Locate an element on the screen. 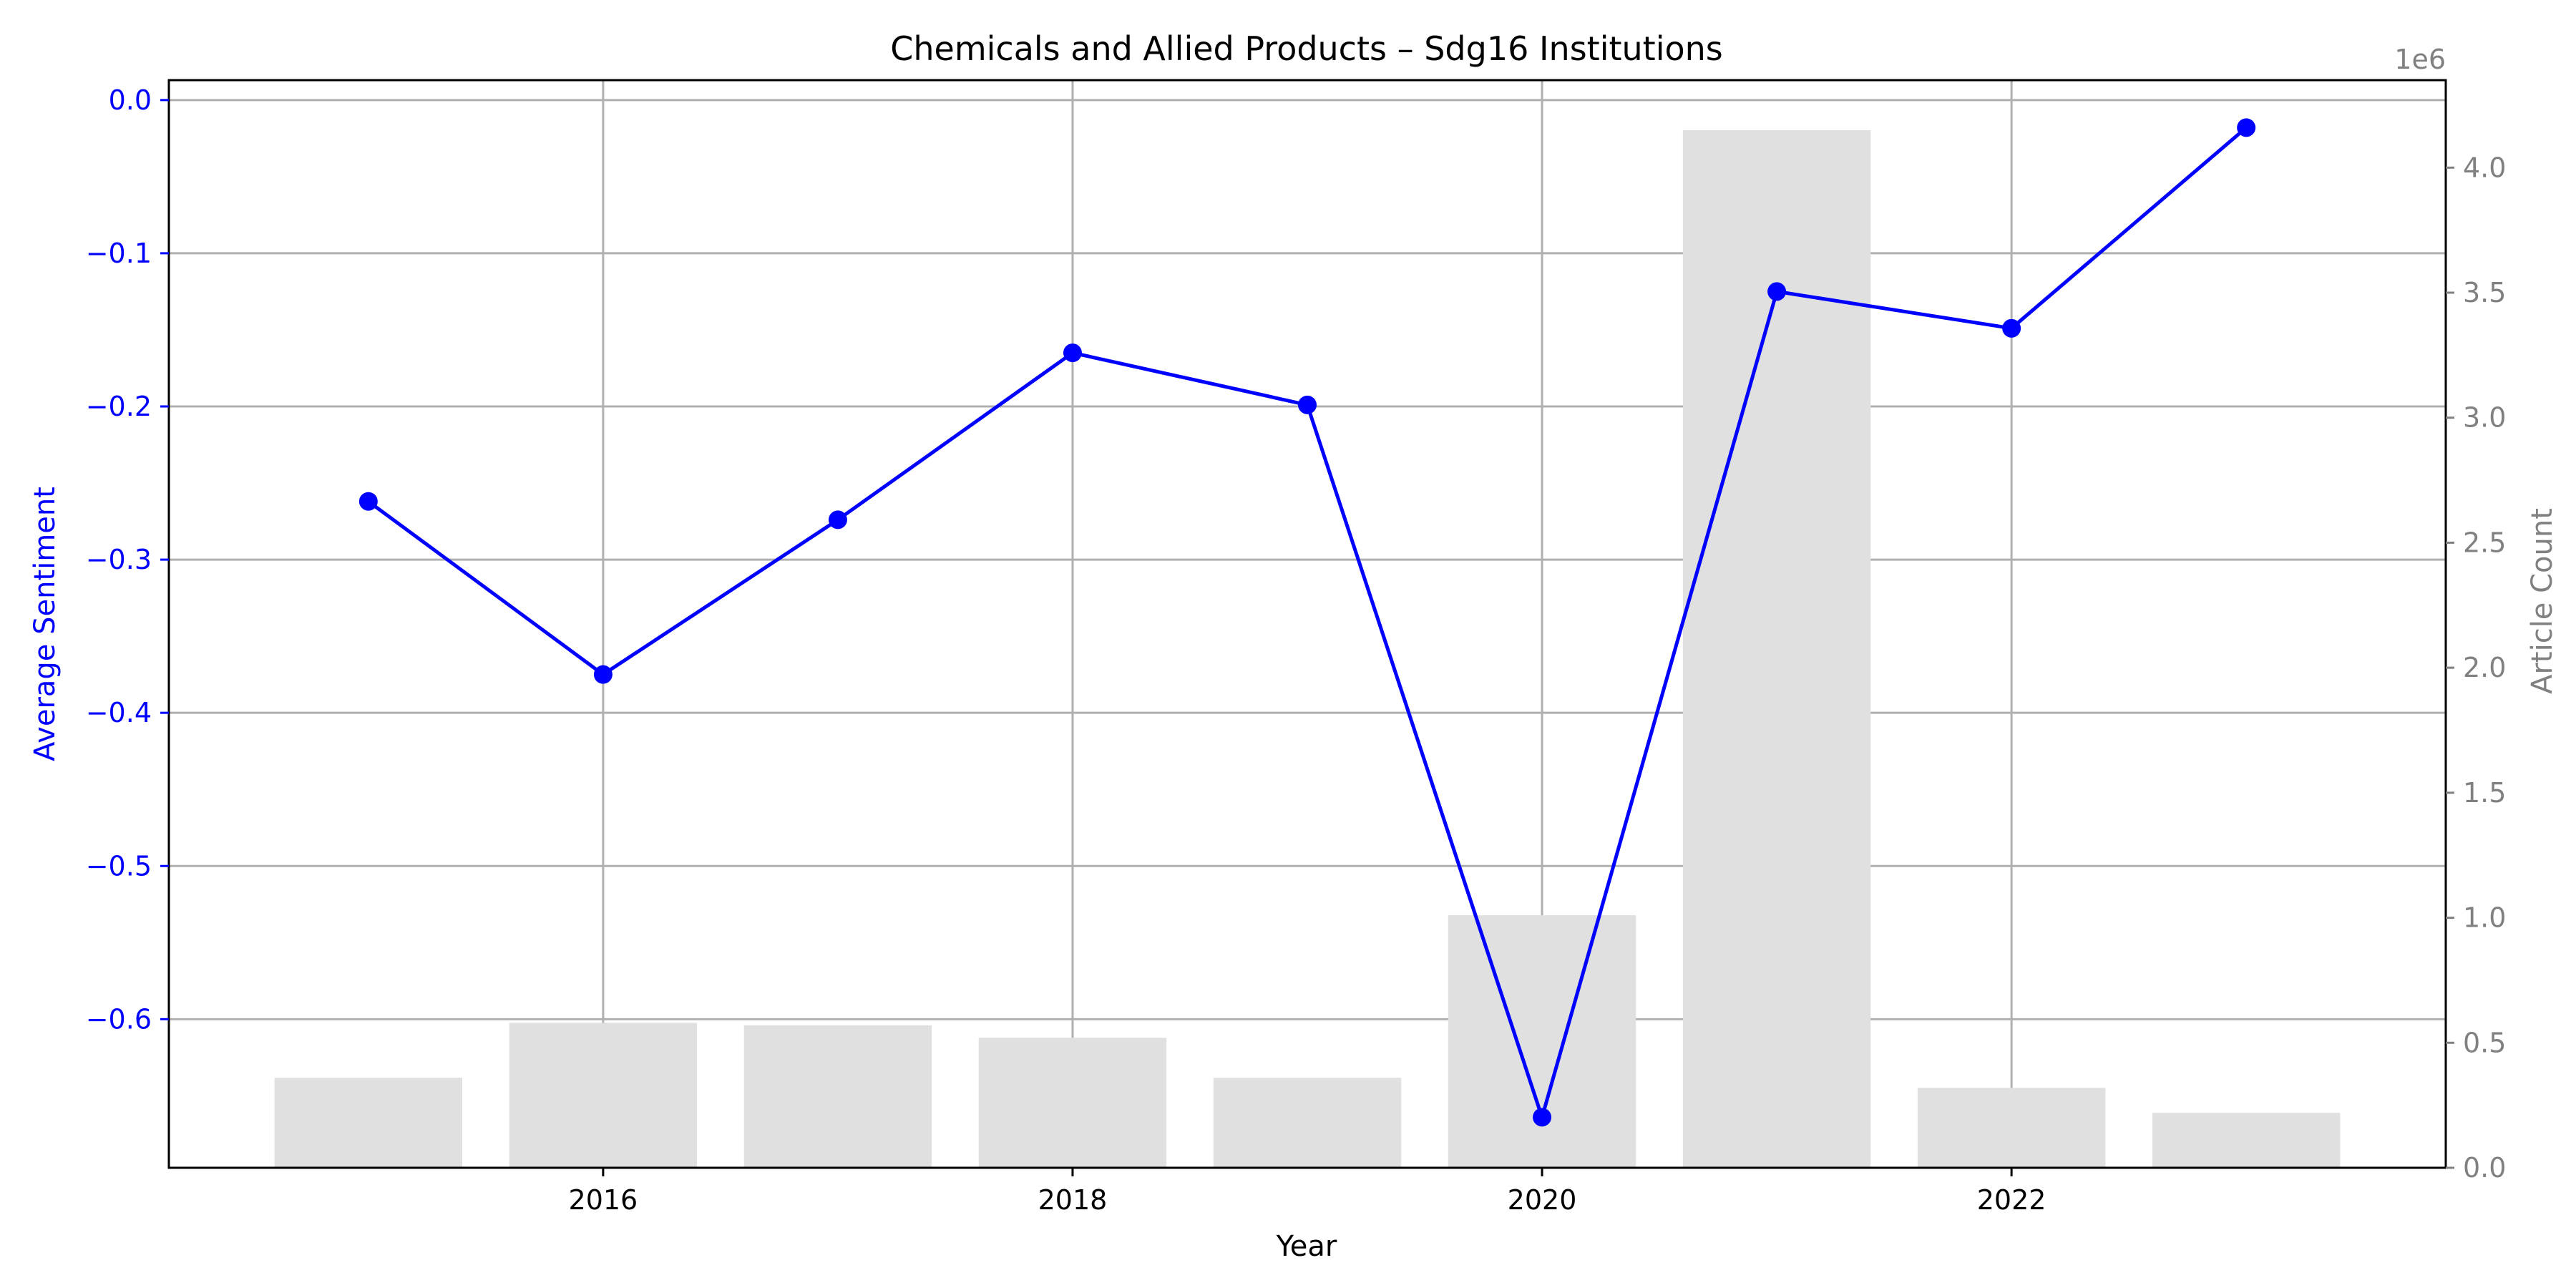  sentiment-point-2016 is located at coordinates (603, 674).